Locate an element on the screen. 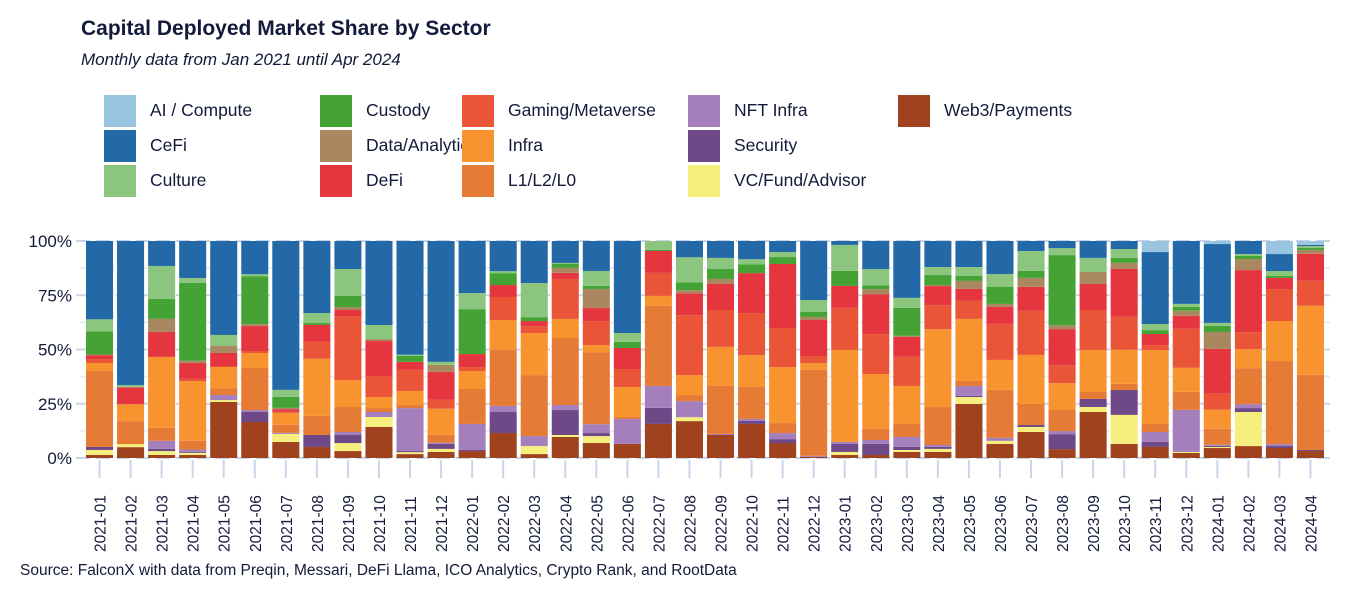 This screenshot has width=1350, height=600. y-tick-label: 100% is located at coordinates (50, 241).